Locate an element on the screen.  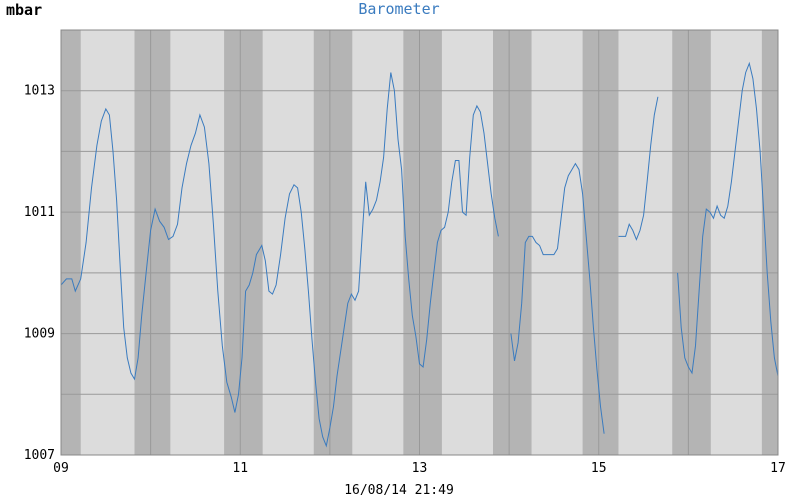
y-tick-label: 1009 is located at coordinates (39, 334).